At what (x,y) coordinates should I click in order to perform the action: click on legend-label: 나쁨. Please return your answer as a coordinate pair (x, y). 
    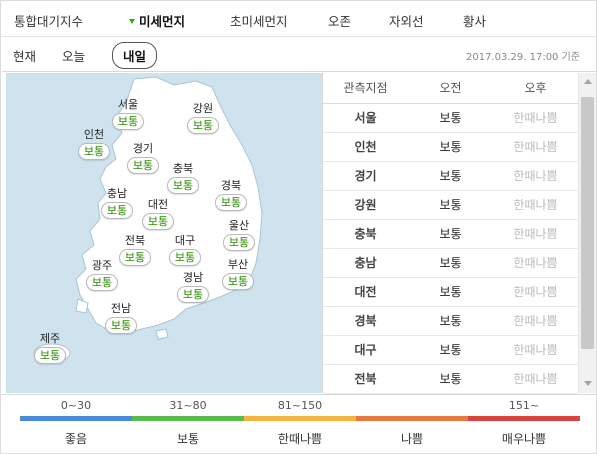
    Looking at the image, I should click on (412, 439).